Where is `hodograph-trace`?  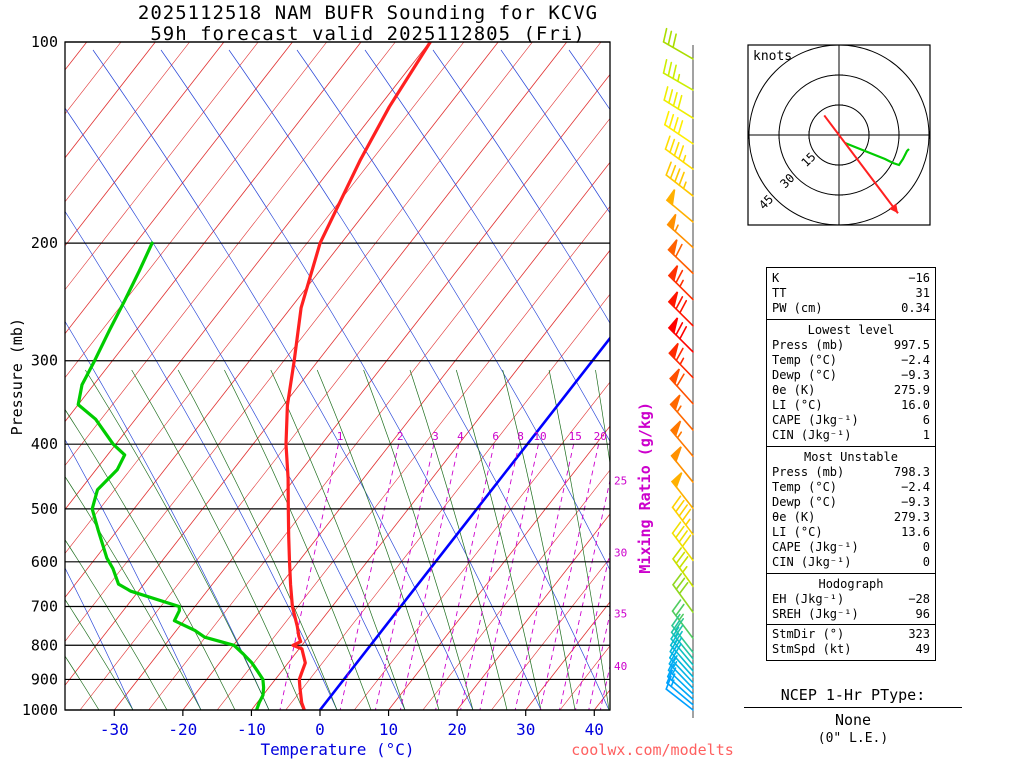 hodograph-trace is located at coordinates (877, 154).